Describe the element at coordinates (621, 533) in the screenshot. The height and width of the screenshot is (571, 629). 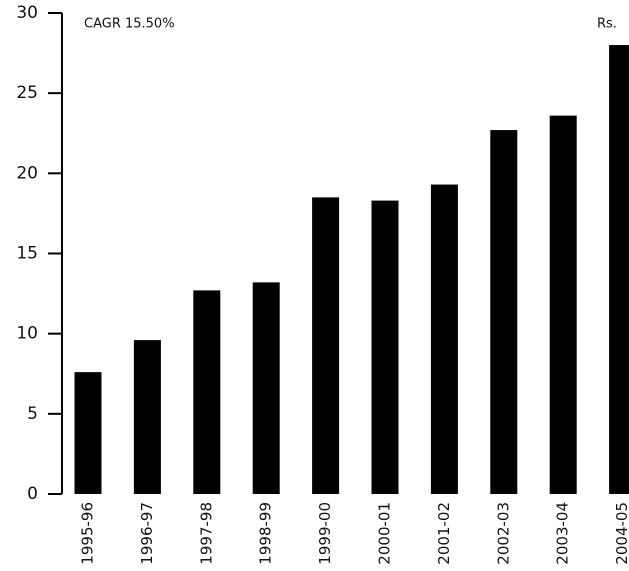
I see `x-tick-label: 2004-05` at that location.